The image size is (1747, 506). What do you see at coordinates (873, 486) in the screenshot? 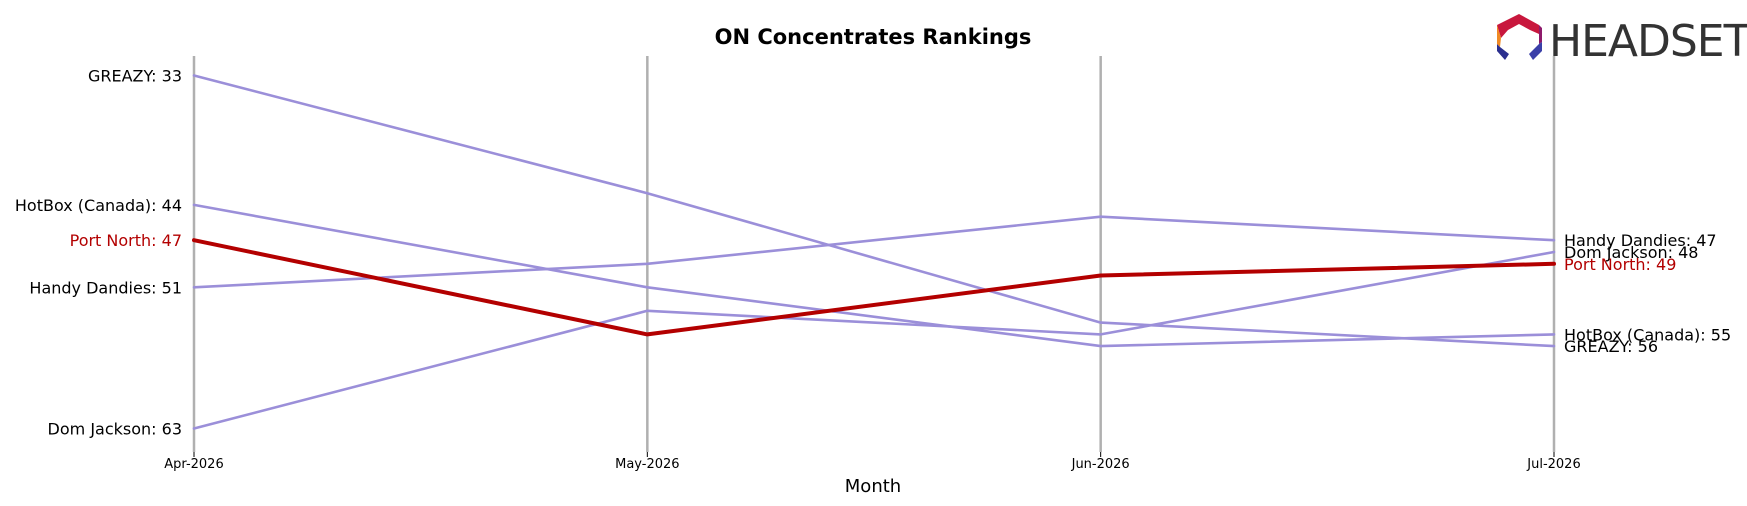
I see `x-axis-label: Month` at bounding box center [873, 486].